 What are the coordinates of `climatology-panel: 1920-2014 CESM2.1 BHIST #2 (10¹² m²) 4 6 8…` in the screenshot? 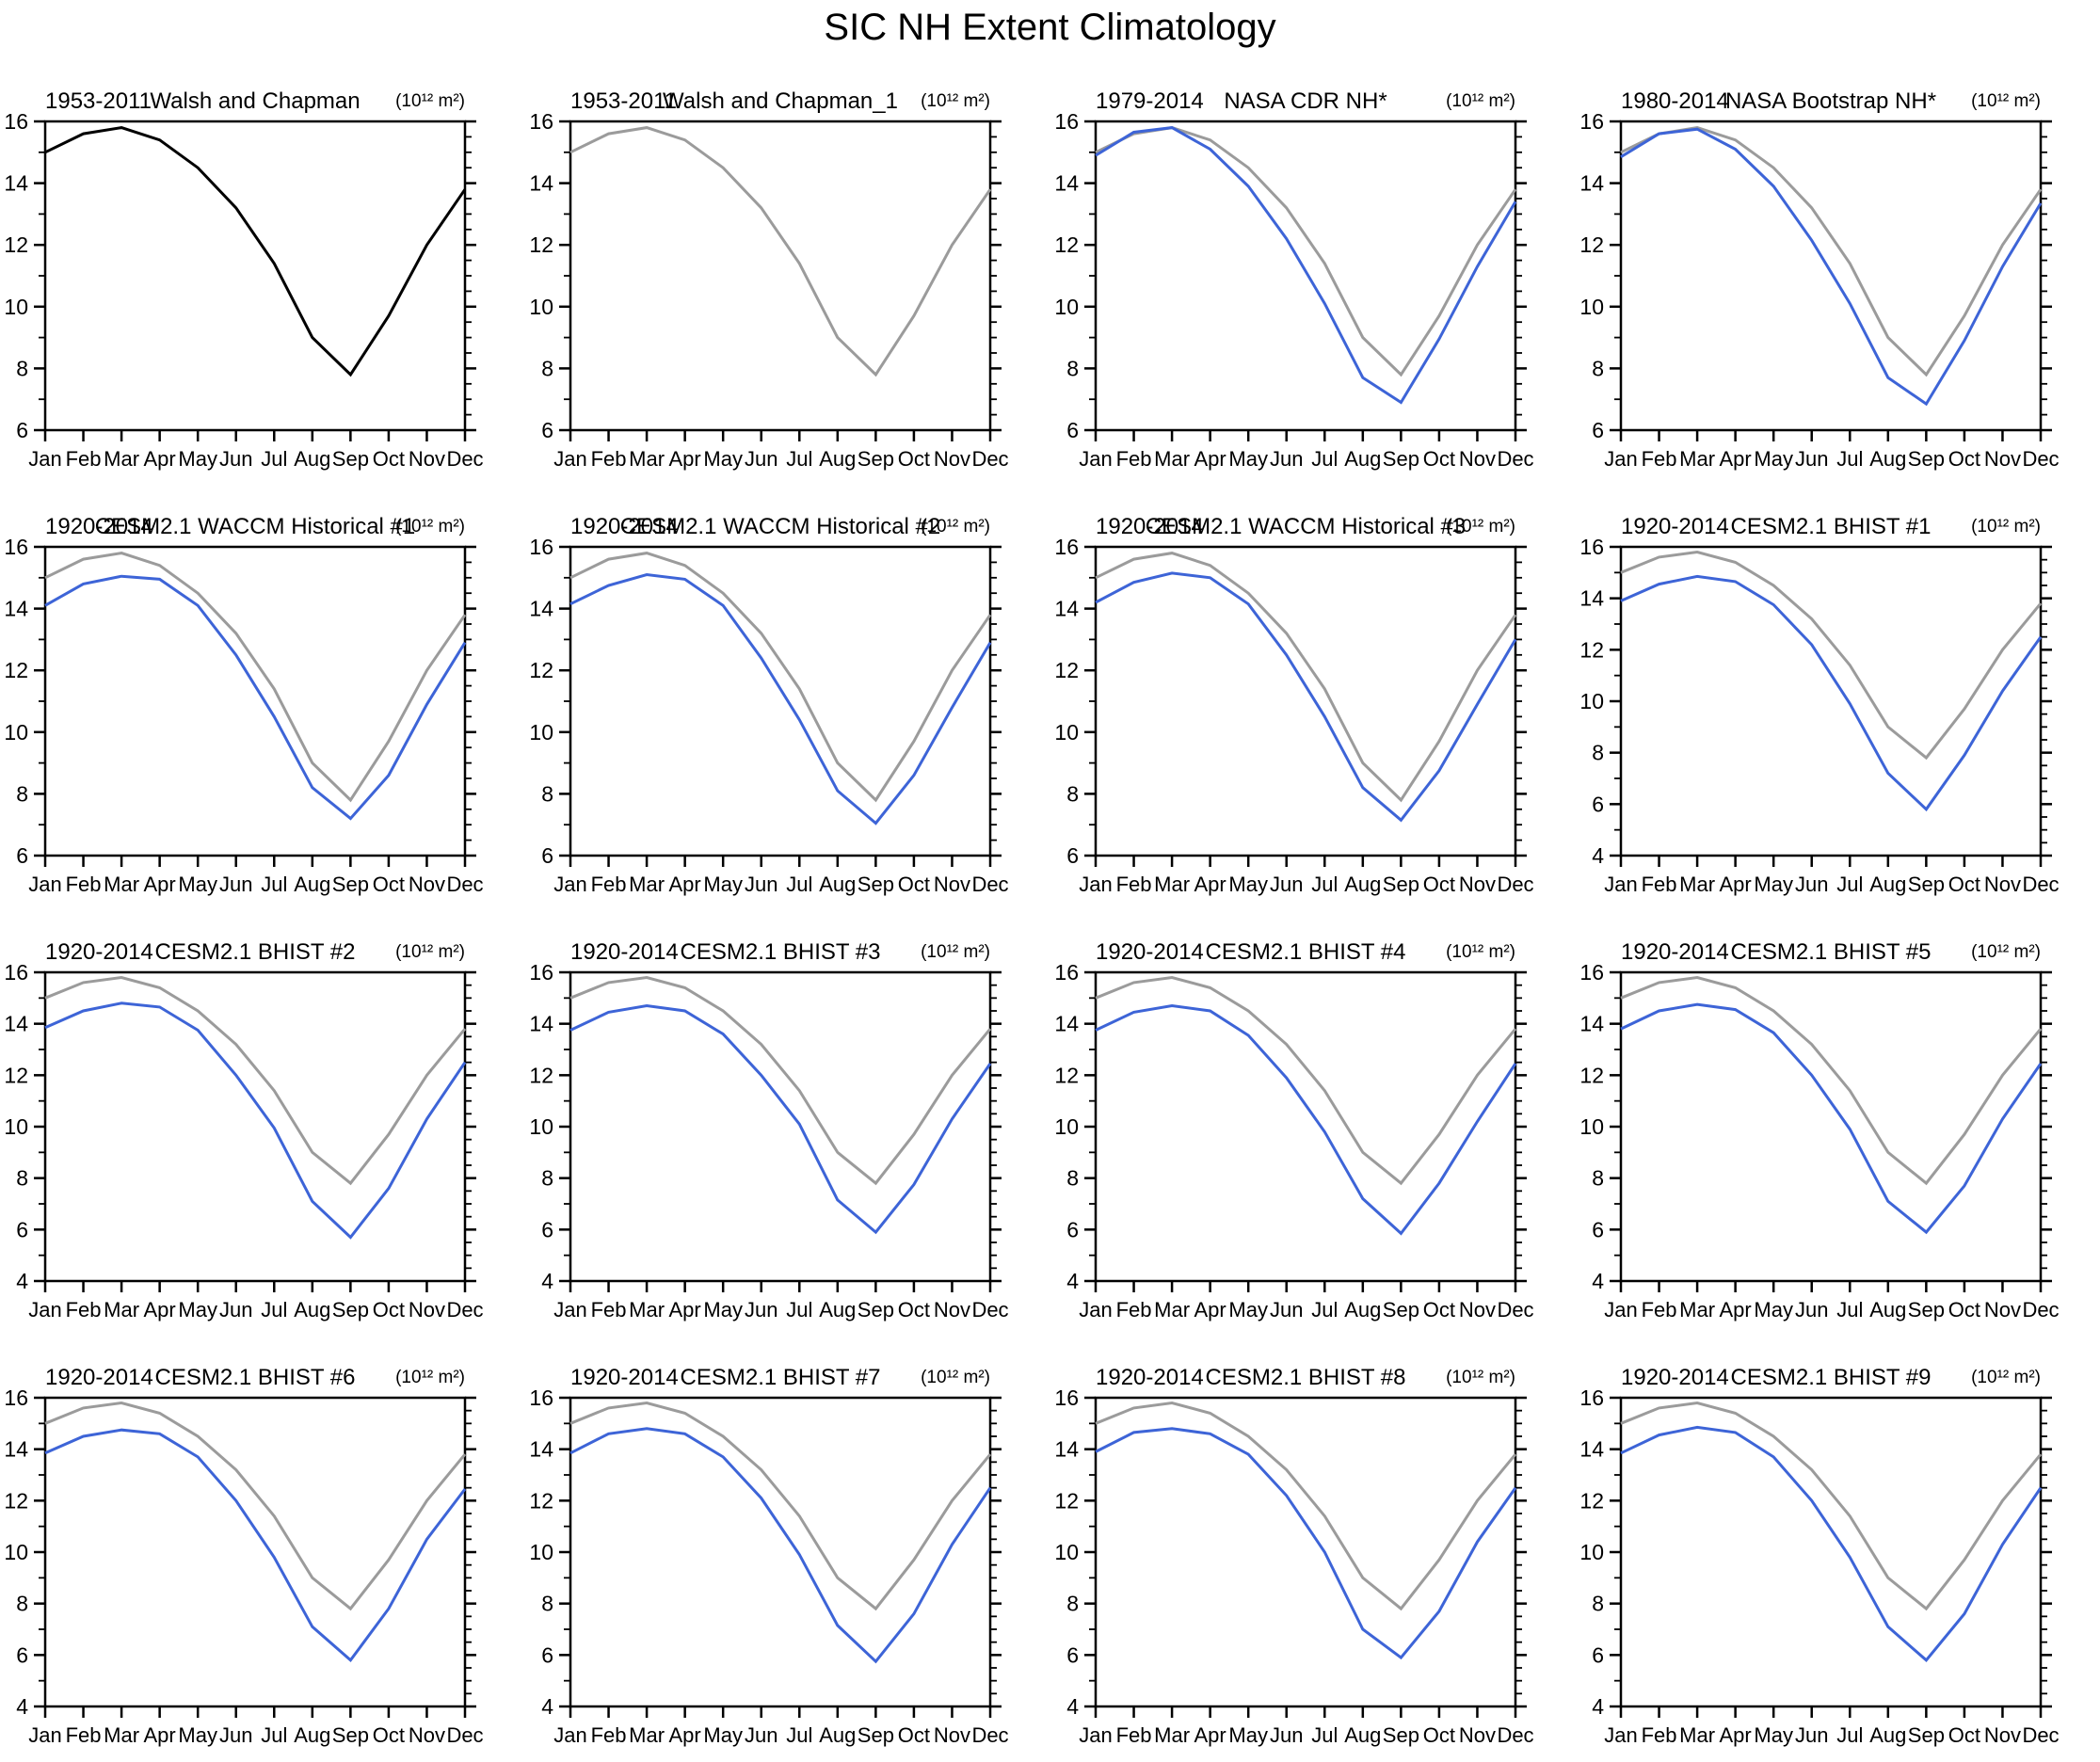 It's located at (262, 1116).